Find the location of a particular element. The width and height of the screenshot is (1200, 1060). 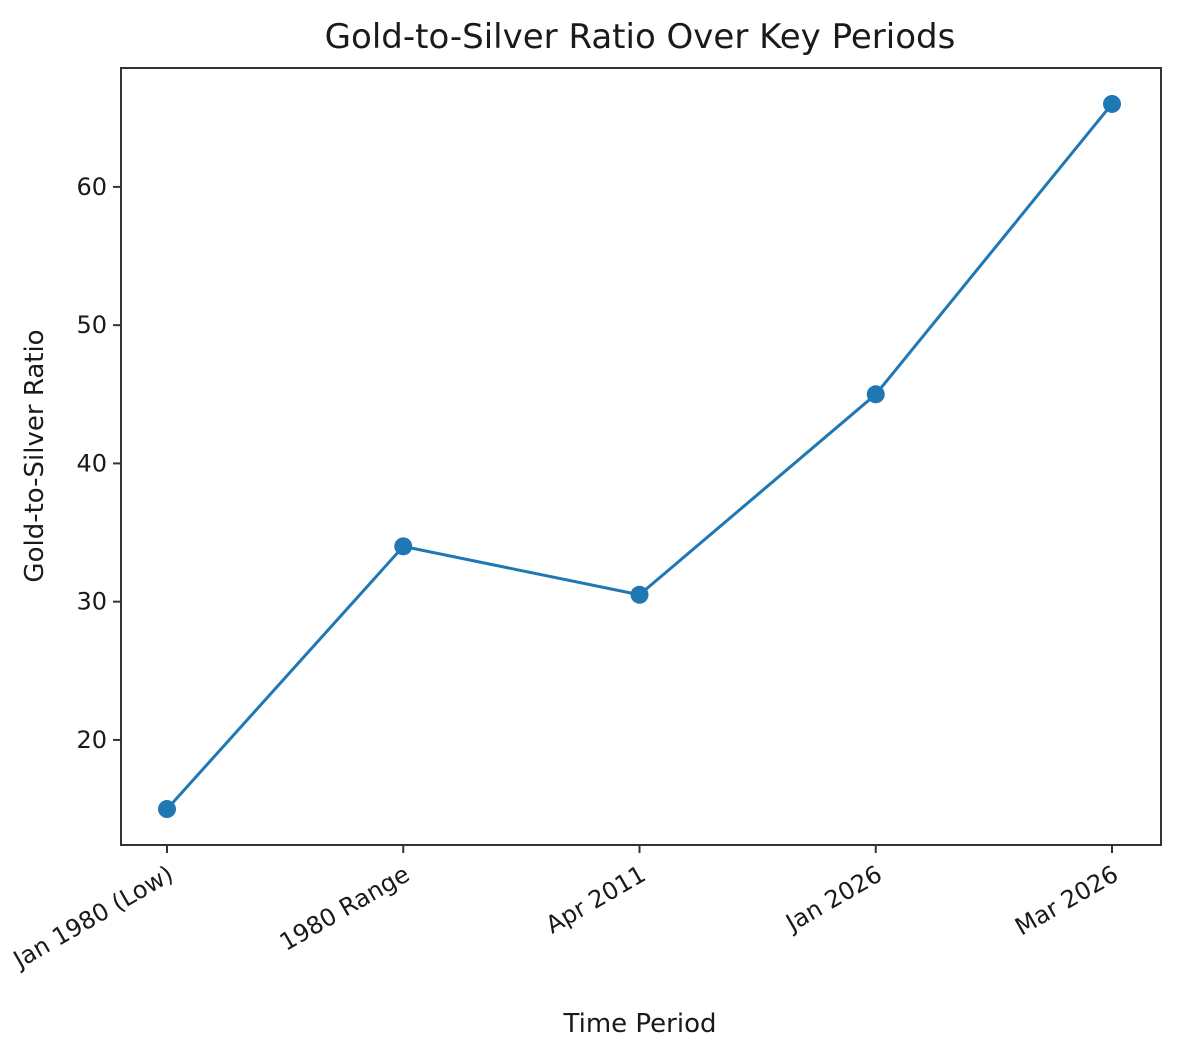

y-tick-label: 20 is located at coordinates (91, 740).